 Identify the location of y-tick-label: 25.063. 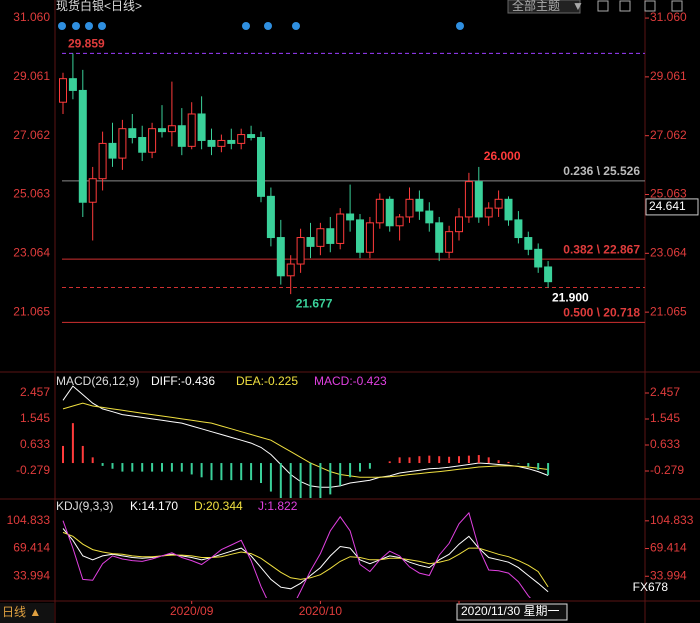
(31, 194).